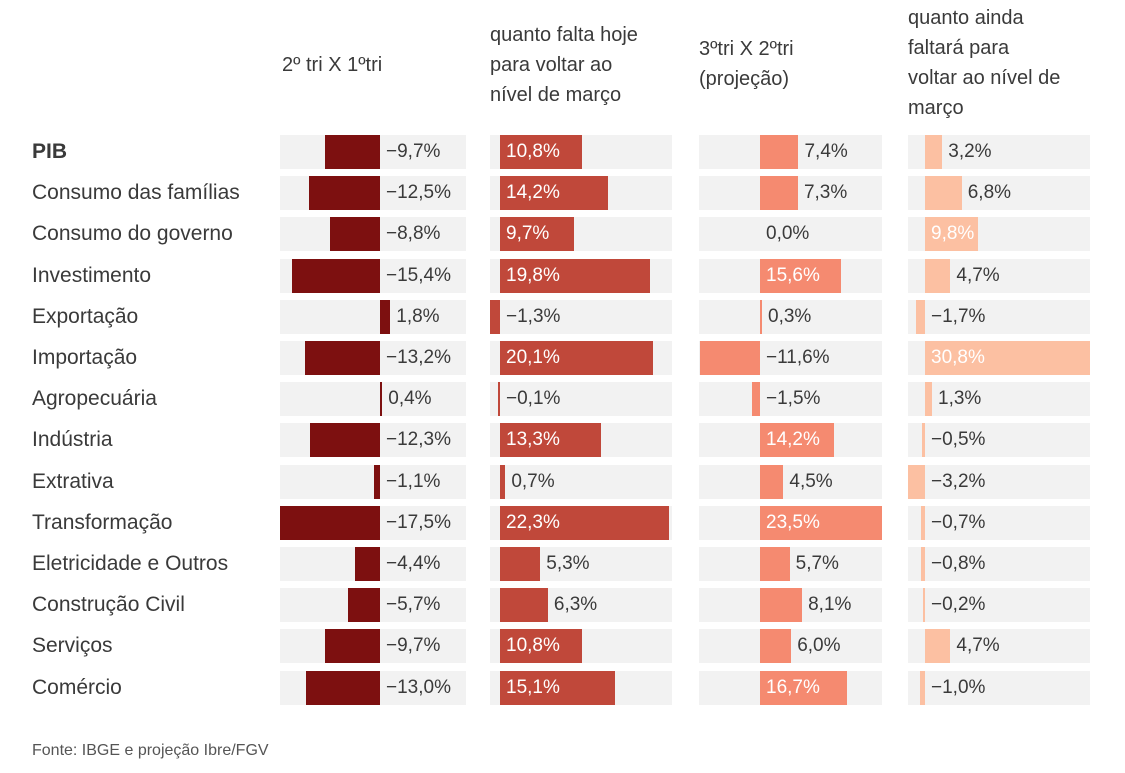  I want to click on row-label: Agropecuária, so click(94, 399).